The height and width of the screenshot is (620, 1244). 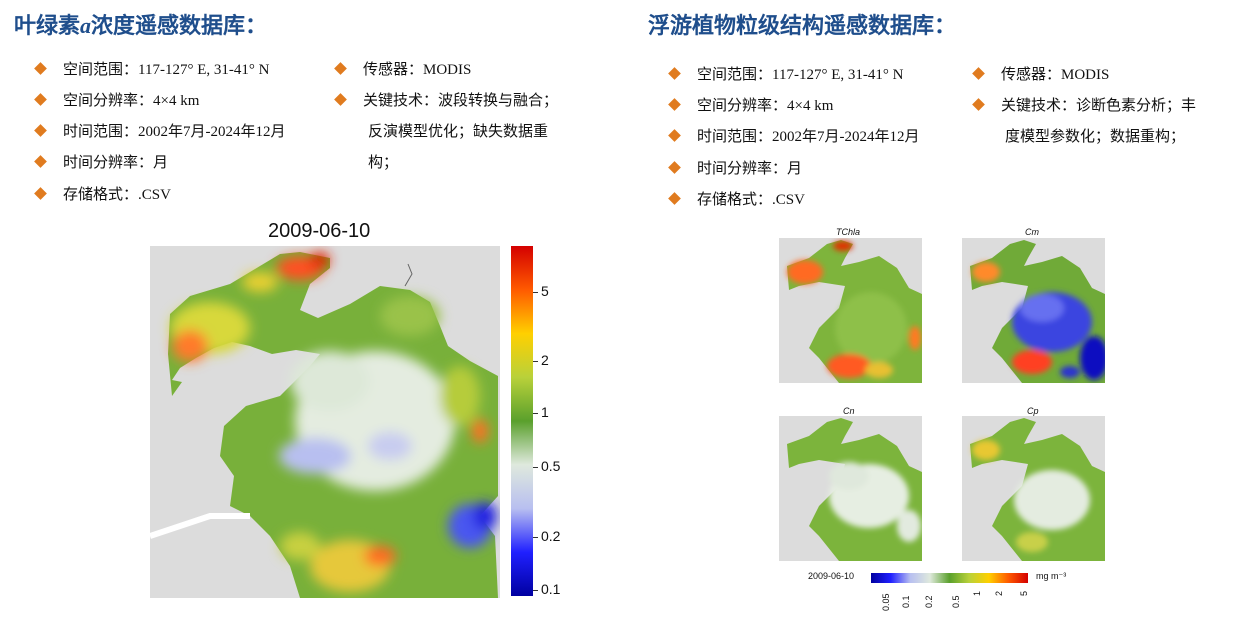 I want to click on left-item-spatial-range: 空间范围：117-127° E, 31-41° N, so click(x=152, y=68).